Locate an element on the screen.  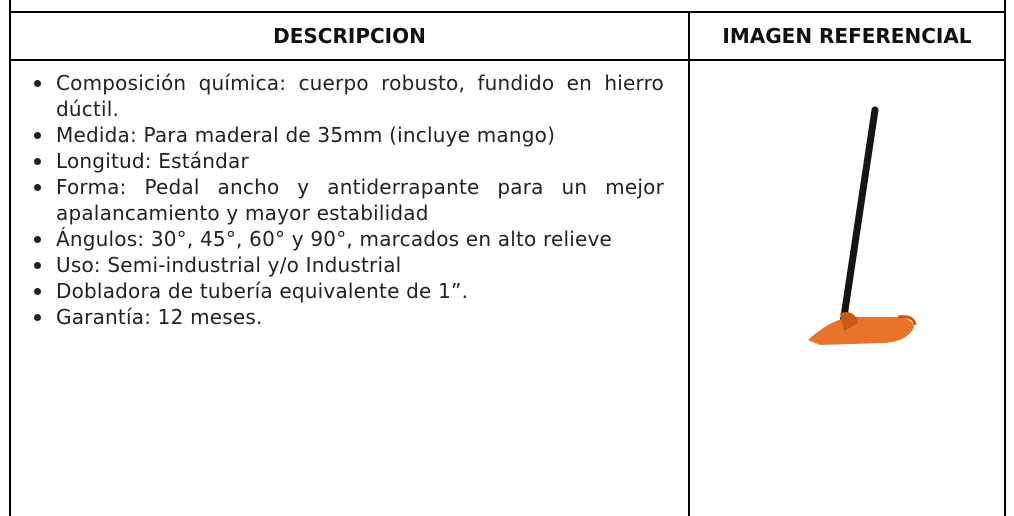
list-item: Longitud: Estándar is located at coordinates (349, 161).